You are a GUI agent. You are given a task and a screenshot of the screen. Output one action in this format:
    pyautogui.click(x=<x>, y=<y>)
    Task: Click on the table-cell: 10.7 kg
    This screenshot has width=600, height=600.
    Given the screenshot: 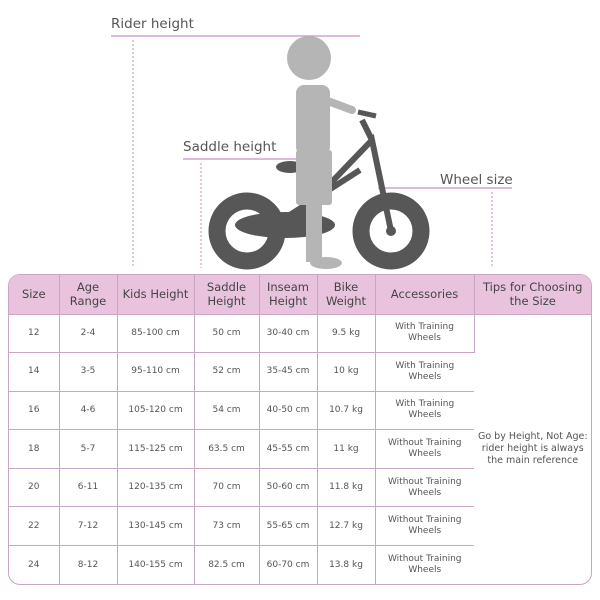 What is the action you would take?
    pyautogui.click(x=346, y=410)
    